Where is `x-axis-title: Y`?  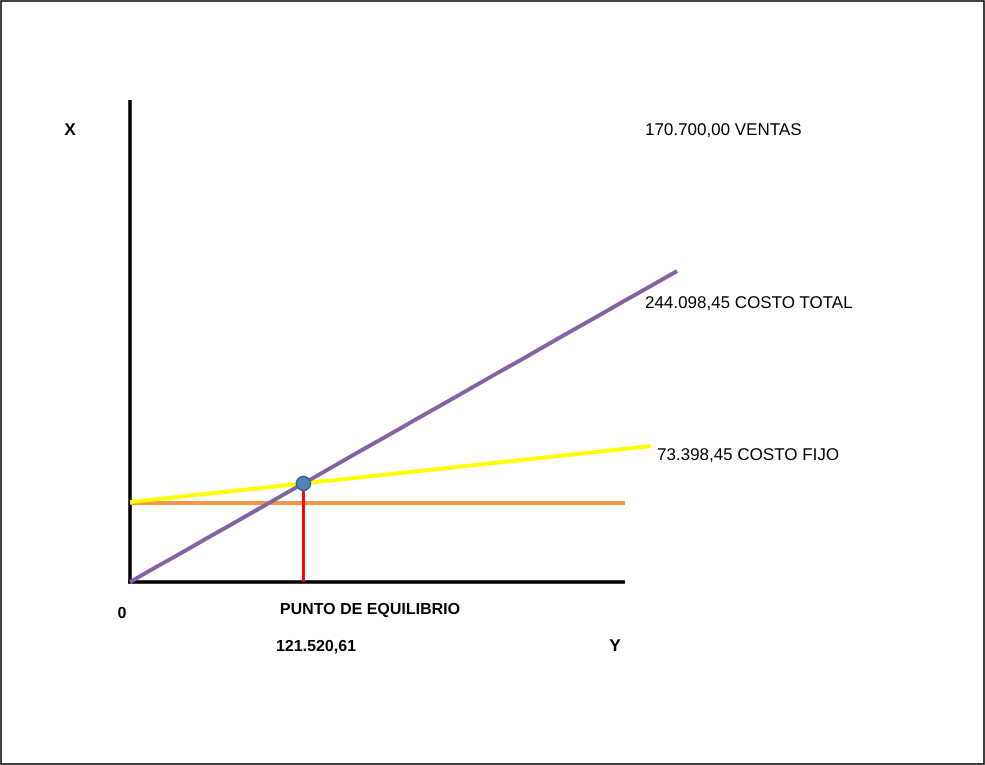
x-axis-title: Y is located at coordinates (615, 645).